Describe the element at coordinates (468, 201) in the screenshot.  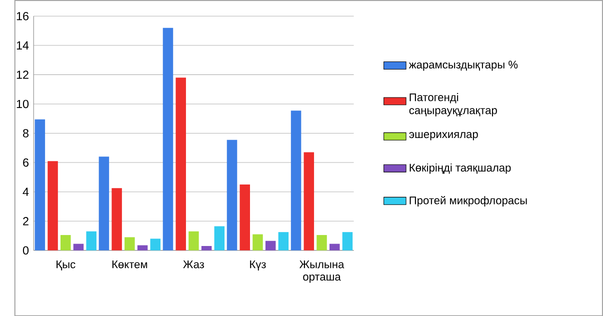
I see `legend-label: Протей микрофлорасы` at that location.